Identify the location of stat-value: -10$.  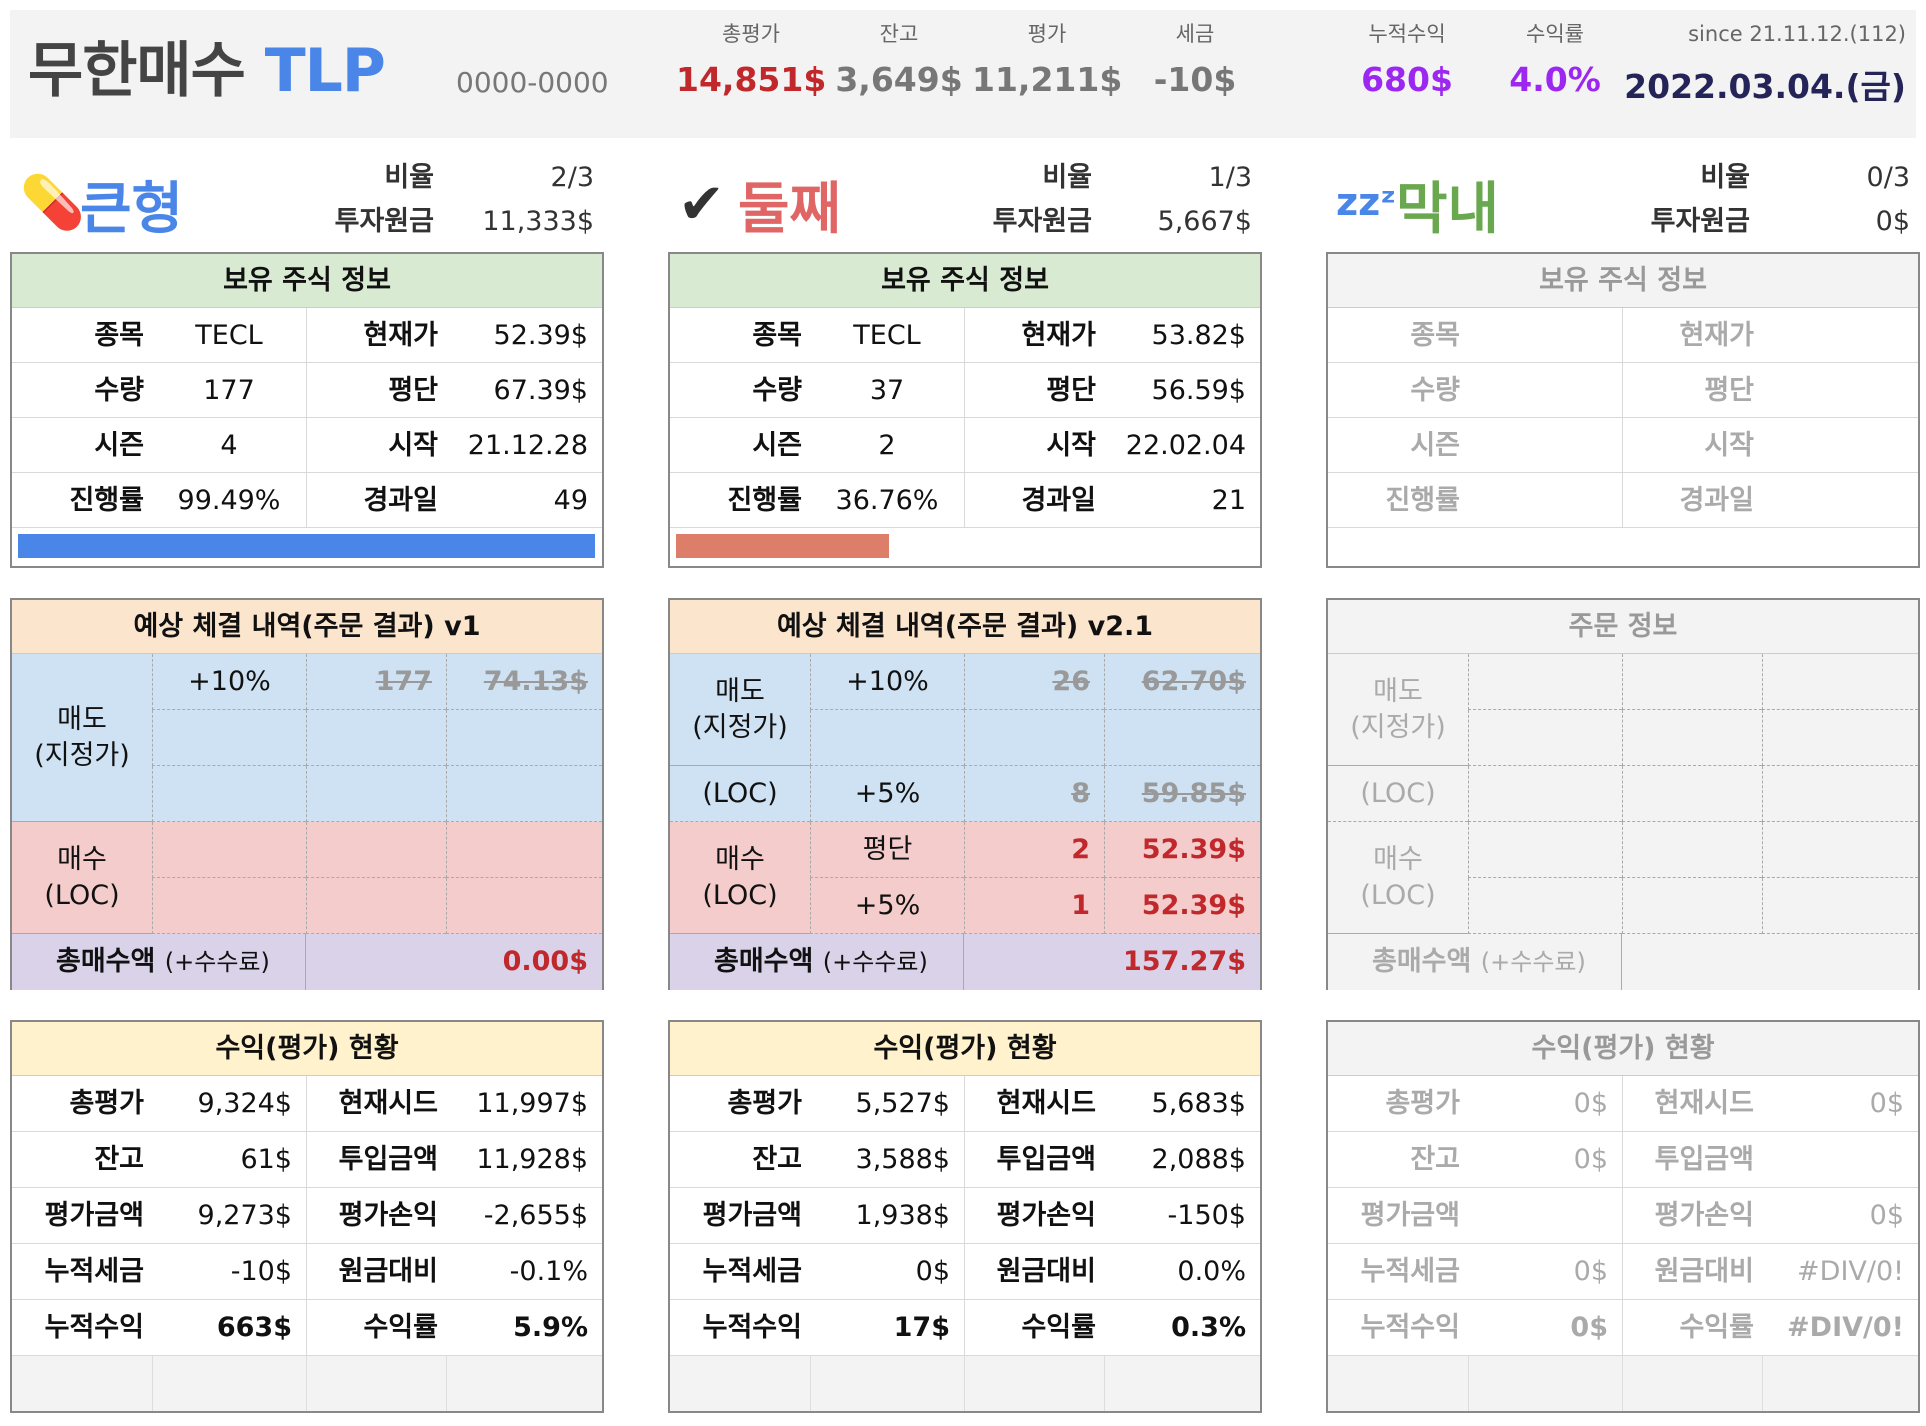
(1195, 79).